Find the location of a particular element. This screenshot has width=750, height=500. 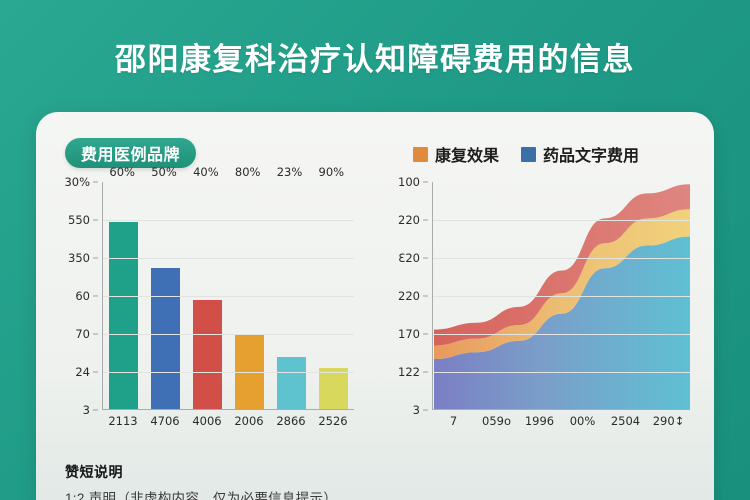

area-chart-legend: 康复效果 药品文字费用 is located at coordinates (526, 154).